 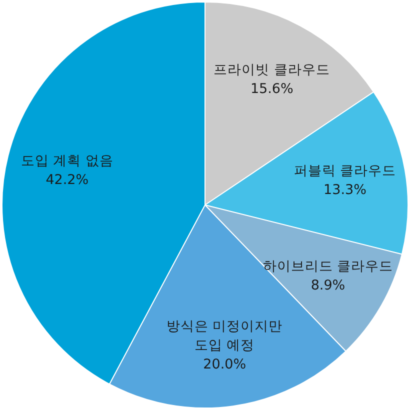 I want to click on data-label: 13.3%, so click(x=345, y=190).